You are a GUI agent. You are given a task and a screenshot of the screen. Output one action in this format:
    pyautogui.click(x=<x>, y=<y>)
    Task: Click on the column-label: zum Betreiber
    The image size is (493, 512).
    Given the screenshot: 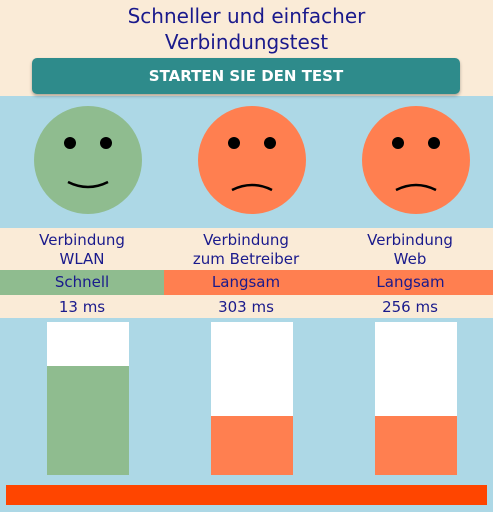 What is the action you would take?
    pyautogui.click(x=246, y=259)
    